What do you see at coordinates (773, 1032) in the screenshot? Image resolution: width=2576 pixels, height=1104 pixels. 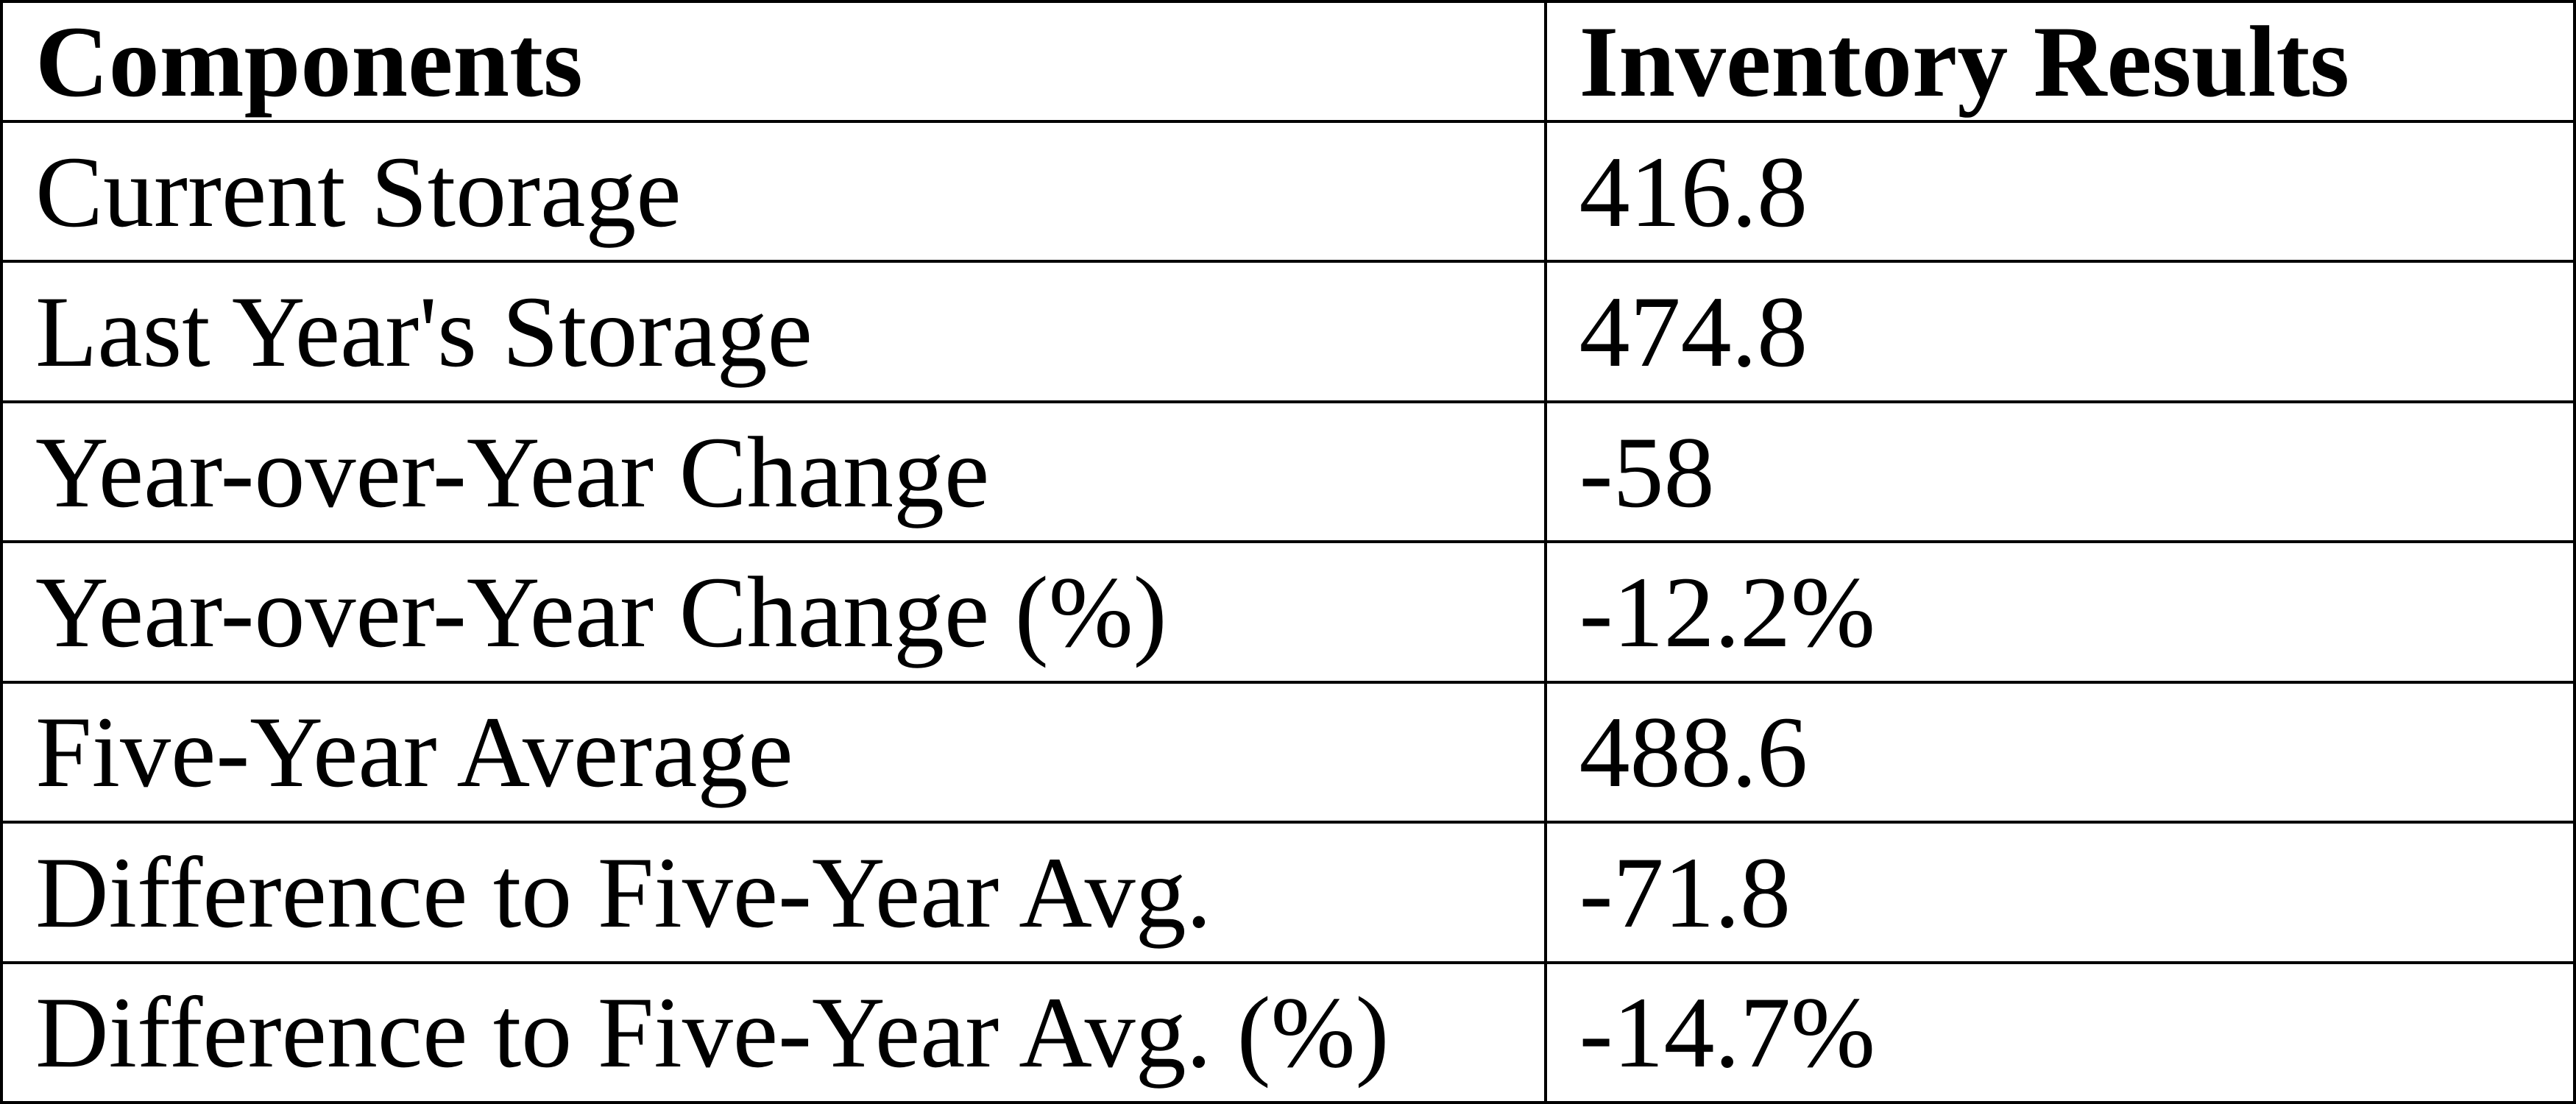 I see `table-cell-component: Difference to Five-Year Avg. (%)` at bounding box center [773, 1032].